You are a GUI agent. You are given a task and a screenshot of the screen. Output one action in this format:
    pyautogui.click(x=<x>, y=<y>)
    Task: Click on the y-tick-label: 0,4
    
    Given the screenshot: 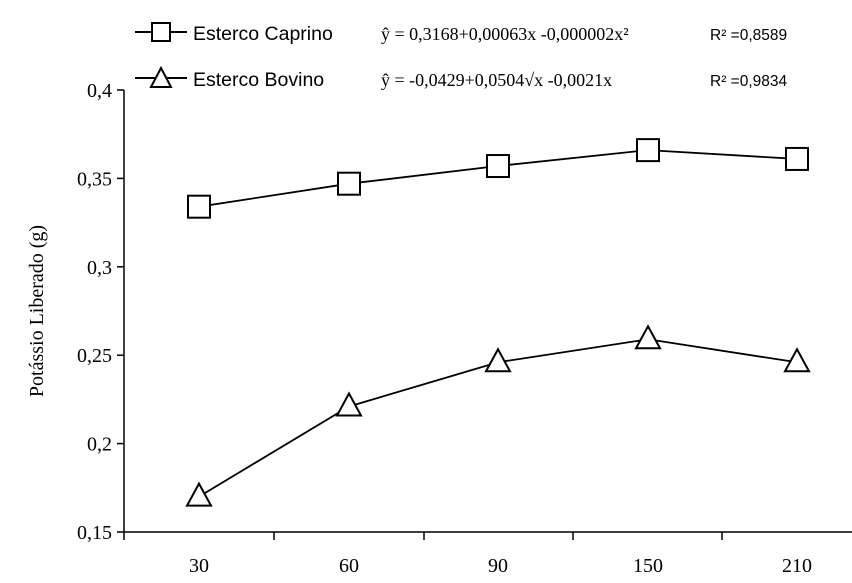 What is the action you would take?
    pyautogui.click(x=99, y=91)
    